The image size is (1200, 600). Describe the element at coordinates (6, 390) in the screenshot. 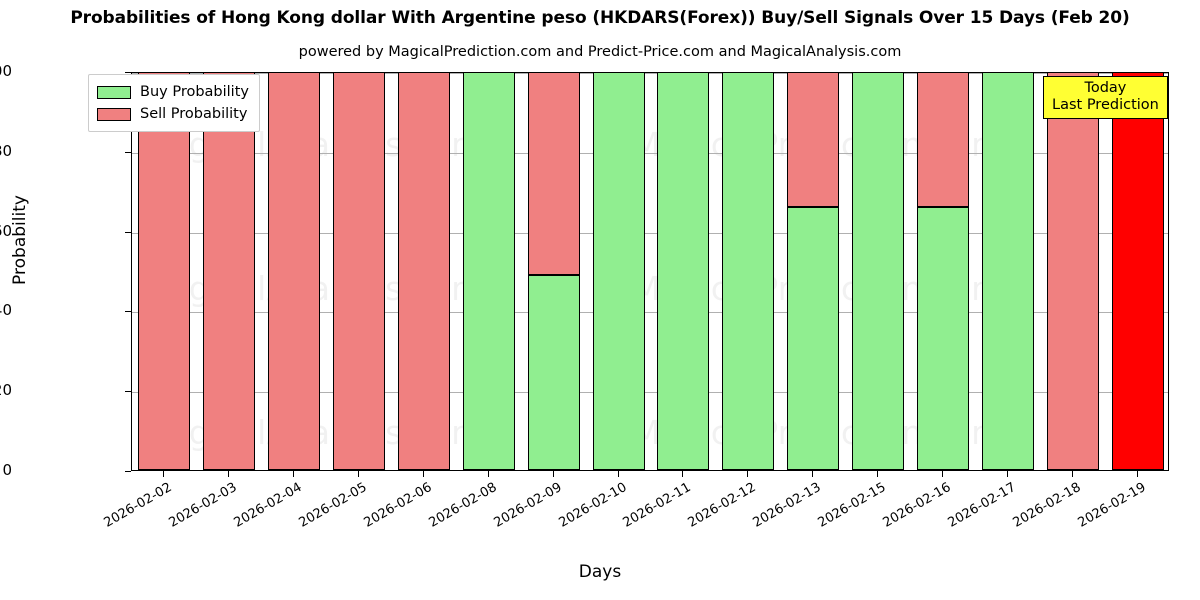

I see `y-tick-label: 20` at that location.